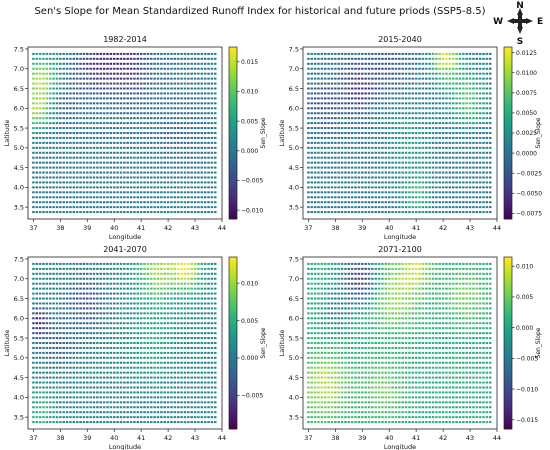  What do you see at coordinates (19, 148) in the screenshot?
I see `y-tick-label: 5.0` at bounding box center [19, 148].